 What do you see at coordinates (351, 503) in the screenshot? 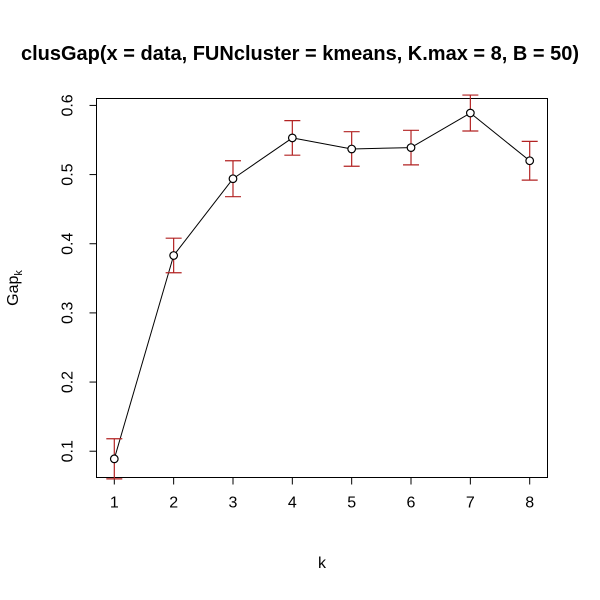
I see `x-axis-tick-label: 5` at bounding box center [351, 503].